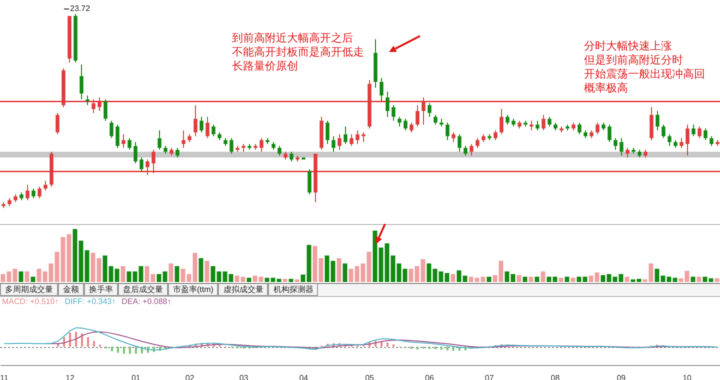  Describe the element at coordinates (298, 51) in the screenshot. I see `annotation: 不能高开封板而是高开低走` at that location.